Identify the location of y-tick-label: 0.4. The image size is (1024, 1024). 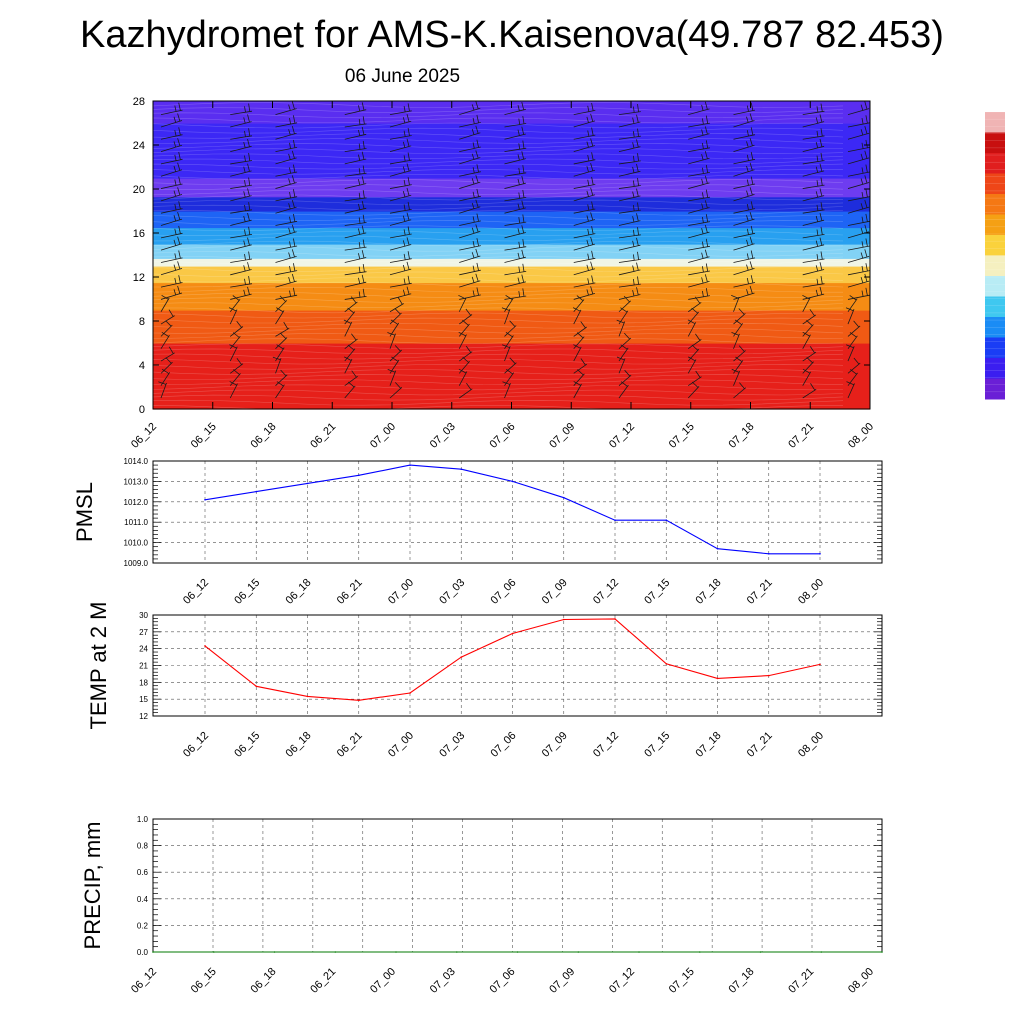
(143, 899).